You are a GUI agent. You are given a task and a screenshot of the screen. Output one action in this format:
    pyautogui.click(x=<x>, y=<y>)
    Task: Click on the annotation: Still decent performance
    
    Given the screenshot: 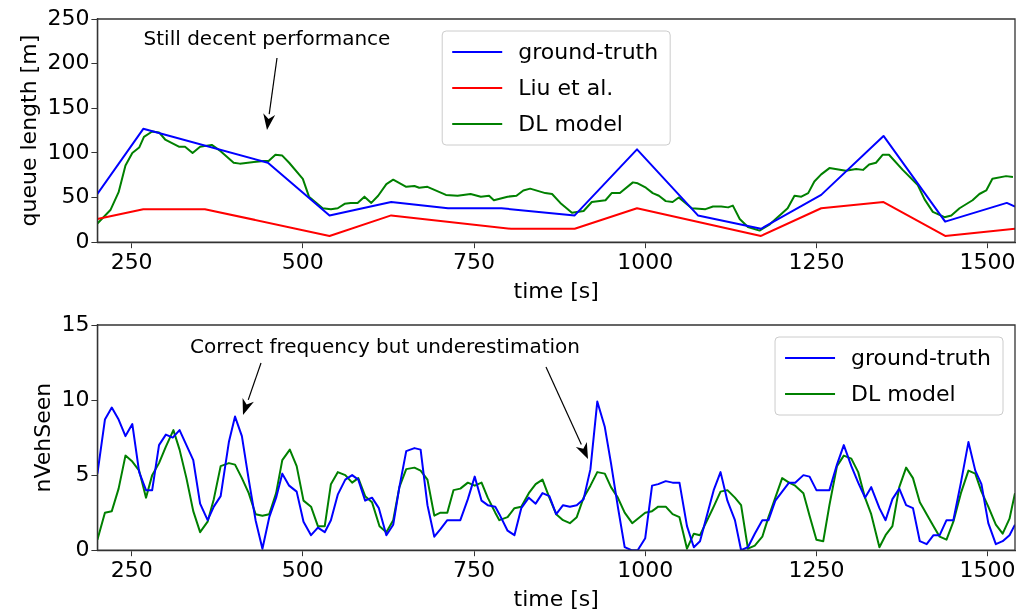 What is the action you would take?
    pyautogui.click(x=267, y=38)
    